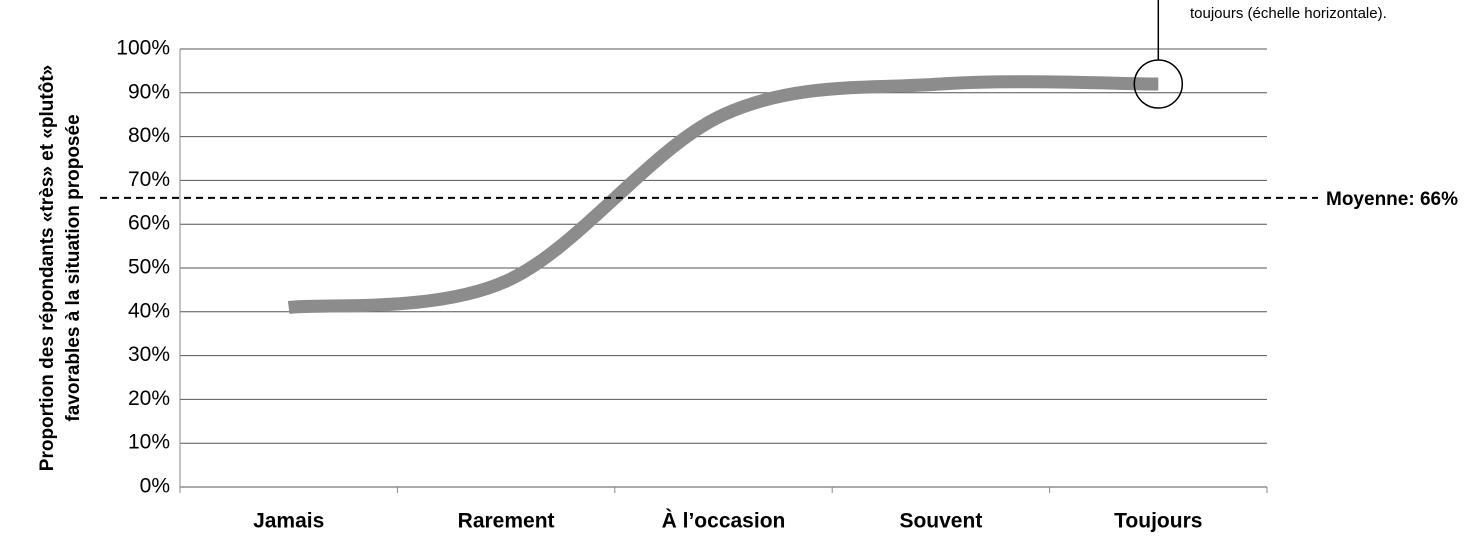 The image size is (1474, 538). Describe the element at coordinates (288, 521) in the screenshot. I see `x-tick-label: Jamais` at that location.